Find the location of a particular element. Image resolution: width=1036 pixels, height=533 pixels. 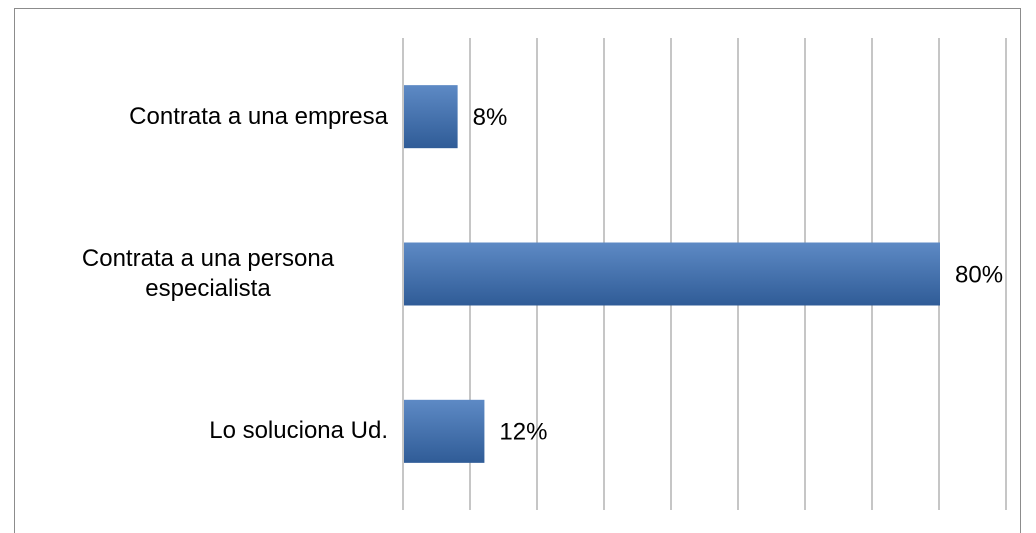

y-tick-label: Lo soluciona Ud. is located at coordinates (298, 431).